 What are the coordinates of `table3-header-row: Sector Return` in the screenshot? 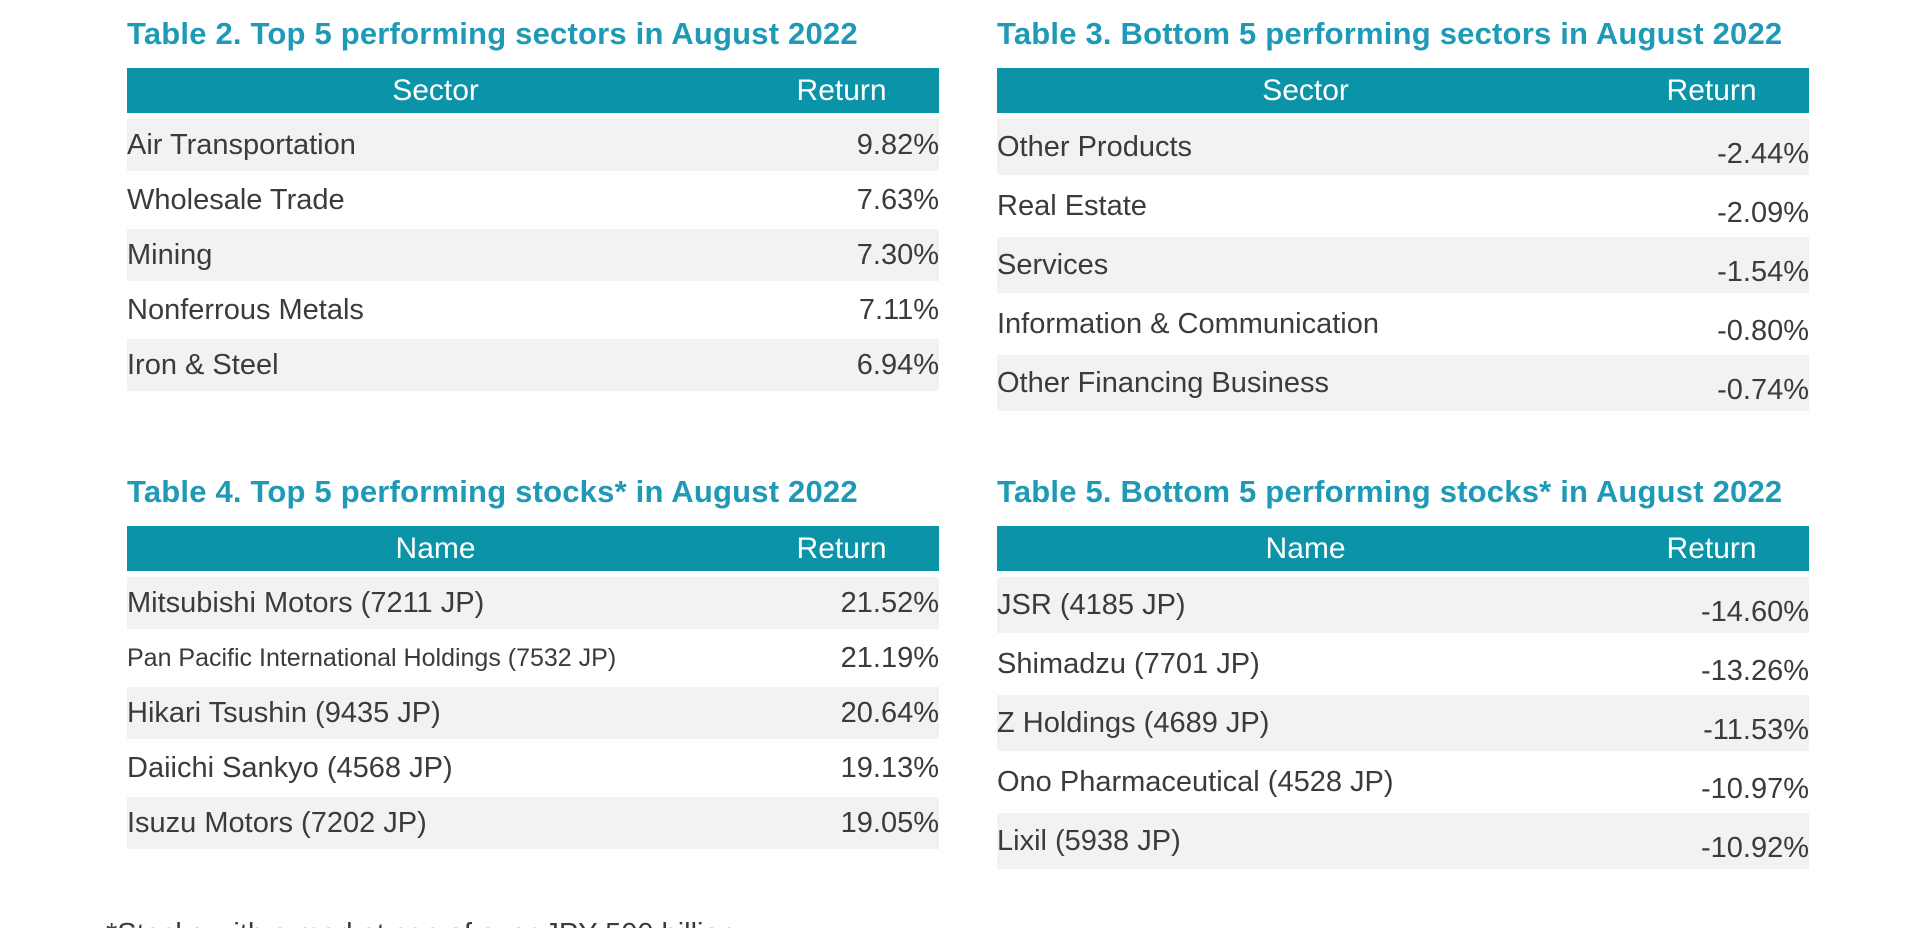 It's located at (1403, 93).